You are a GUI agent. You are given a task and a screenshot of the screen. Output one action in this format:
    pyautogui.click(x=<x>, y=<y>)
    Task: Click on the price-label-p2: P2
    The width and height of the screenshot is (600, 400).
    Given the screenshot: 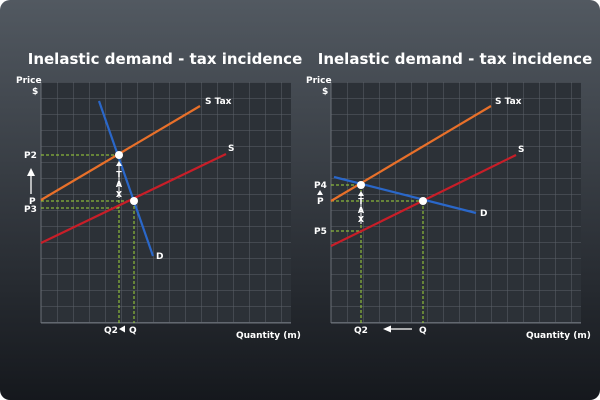 What is the action you would take?
    pyautogui.click(x=30, y=156)
    